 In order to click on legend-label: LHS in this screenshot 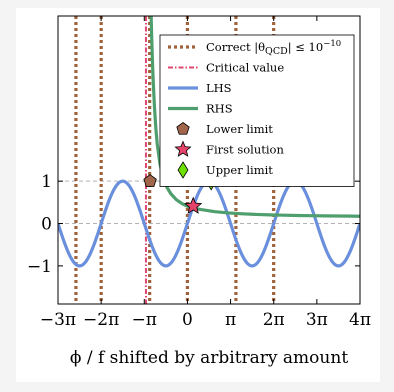, I will do `click(219, 88)`.